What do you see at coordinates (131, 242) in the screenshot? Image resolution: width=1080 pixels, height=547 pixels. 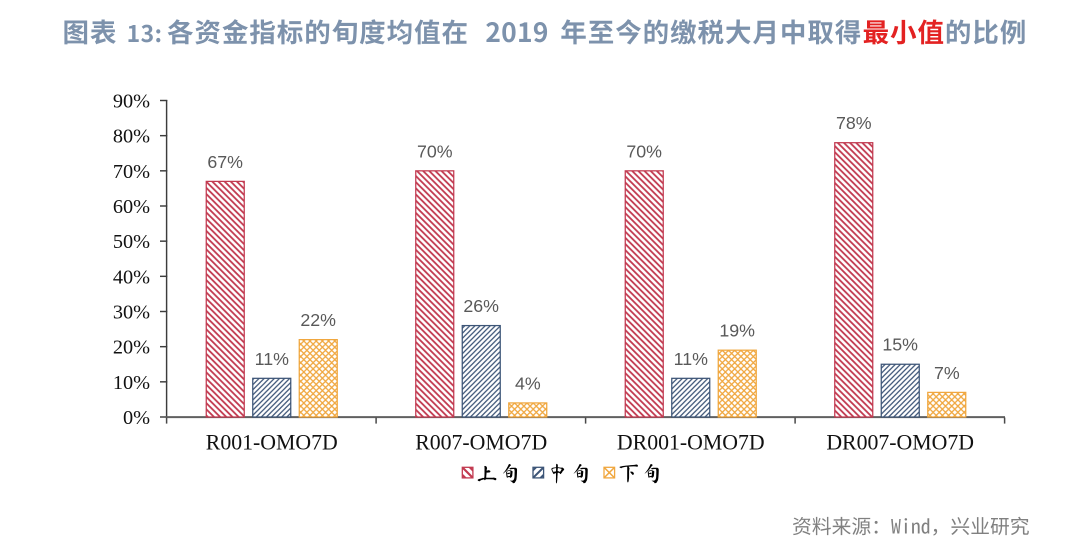 I see `svg-text: 50%` at bounding box center [131, 242].